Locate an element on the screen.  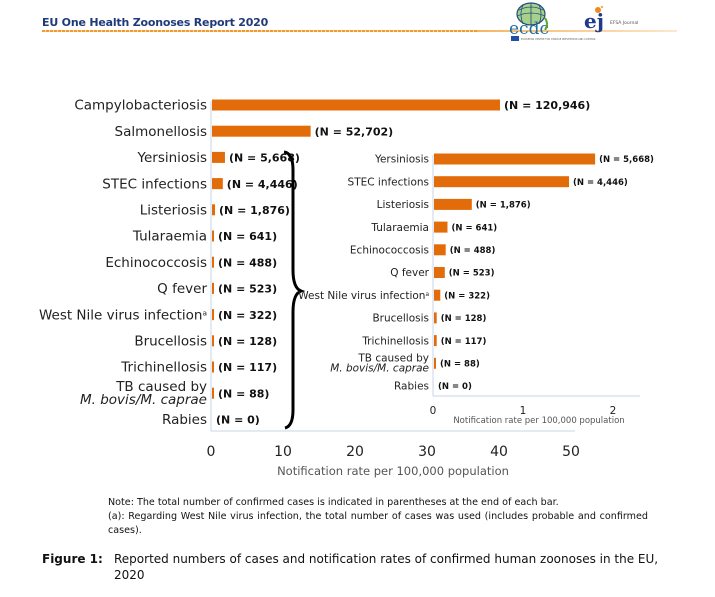
x-tick-label: 50 is located at coordinates (571, 452).